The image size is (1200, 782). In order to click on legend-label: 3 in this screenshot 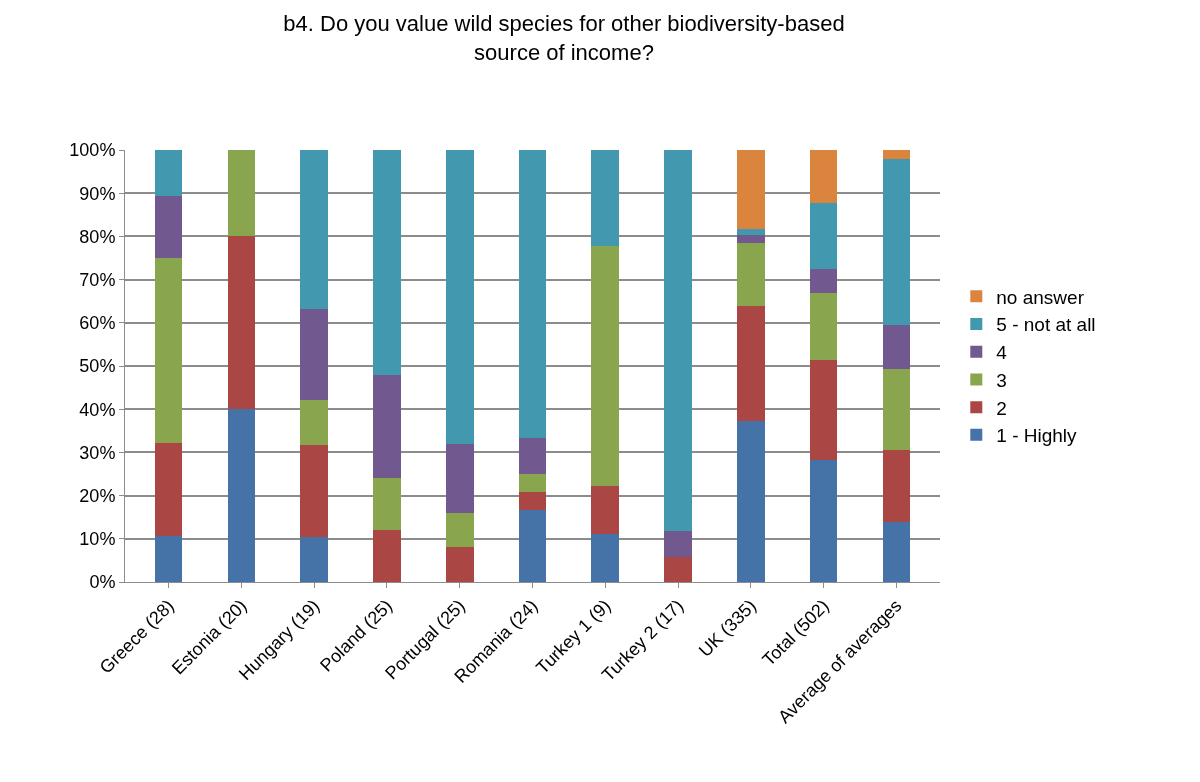, I will do `click(1001, 380)`.